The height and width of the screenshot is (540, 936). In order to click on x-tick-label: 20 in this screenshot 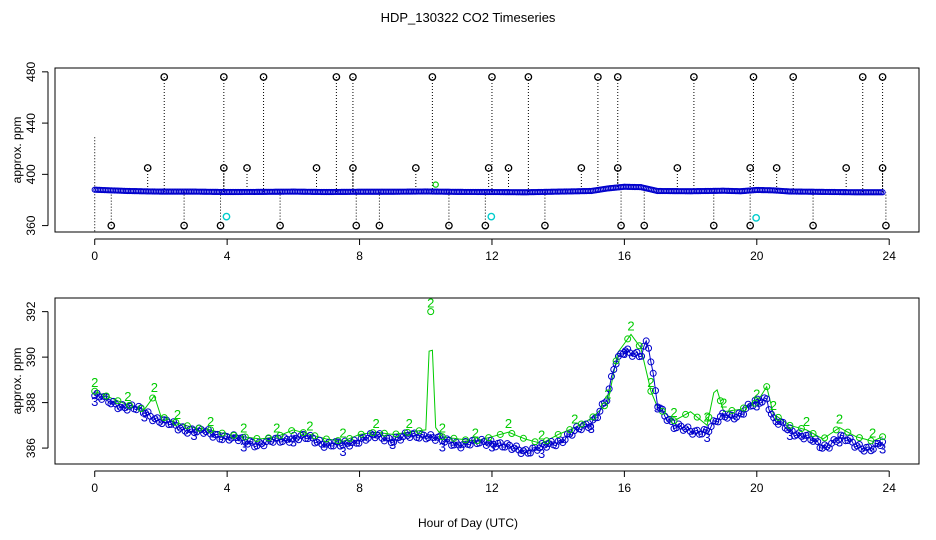, I will do `click(757, 488)`.